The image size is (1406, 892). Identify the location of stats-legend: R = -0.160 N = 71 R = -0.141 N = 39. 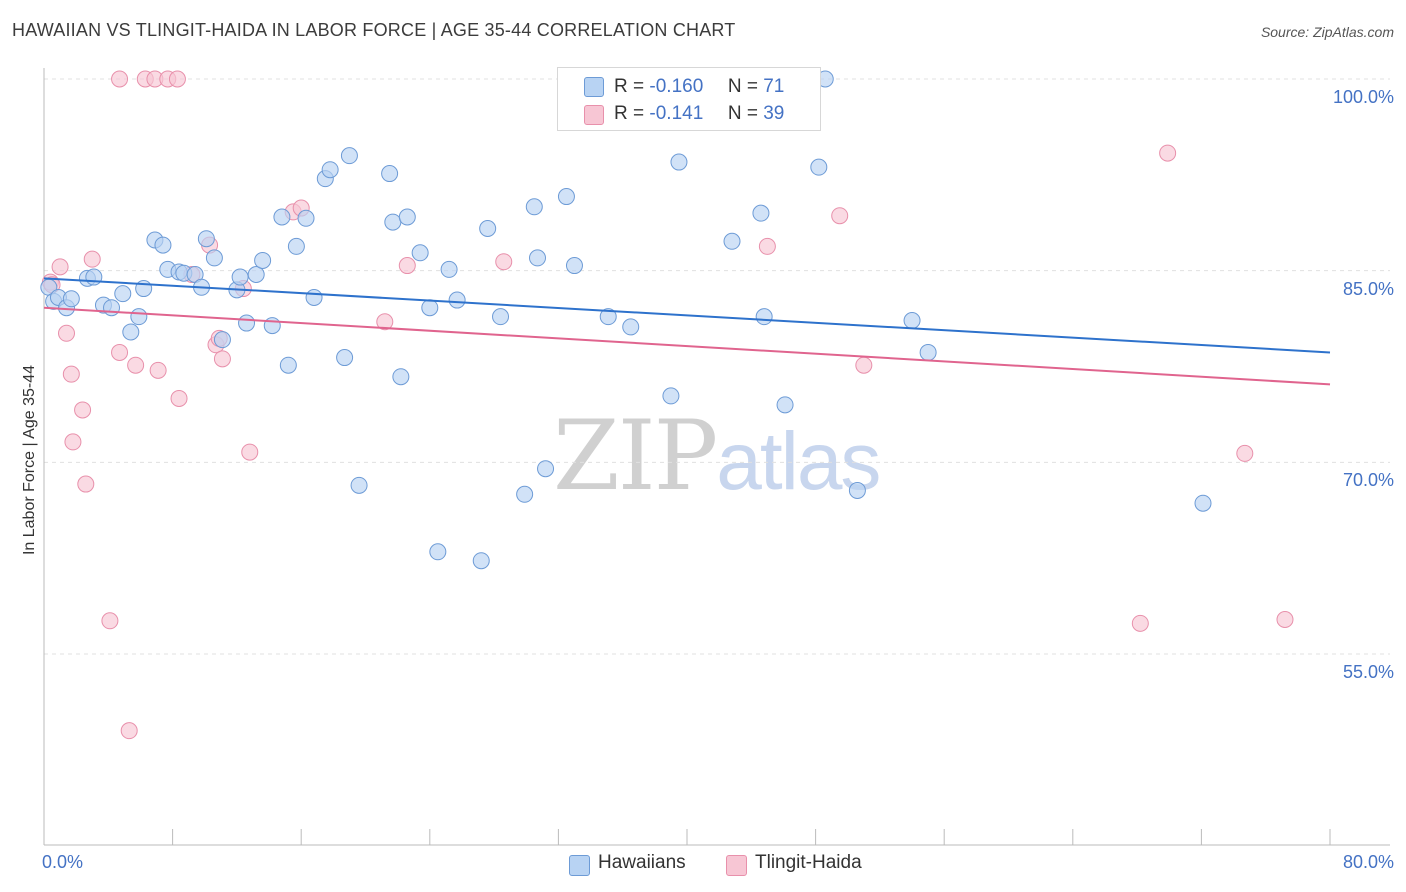
(689, 99).